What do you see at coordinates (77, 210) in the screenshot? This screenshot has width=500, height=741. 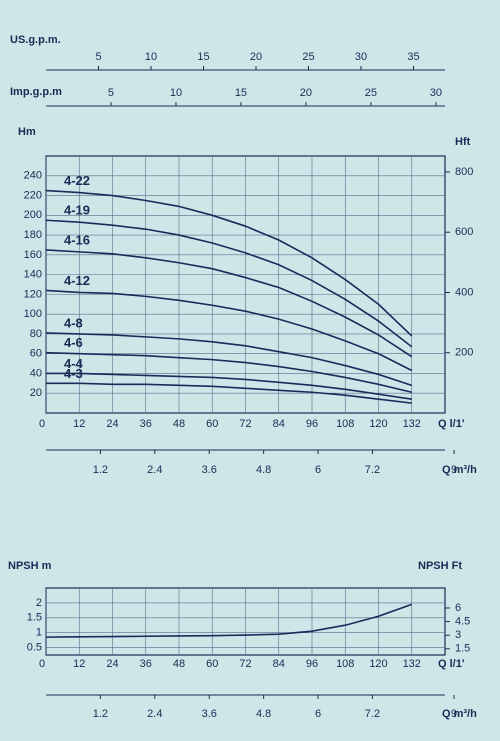 I see `curve-label: 4-19` at bounding box center [77, 210].